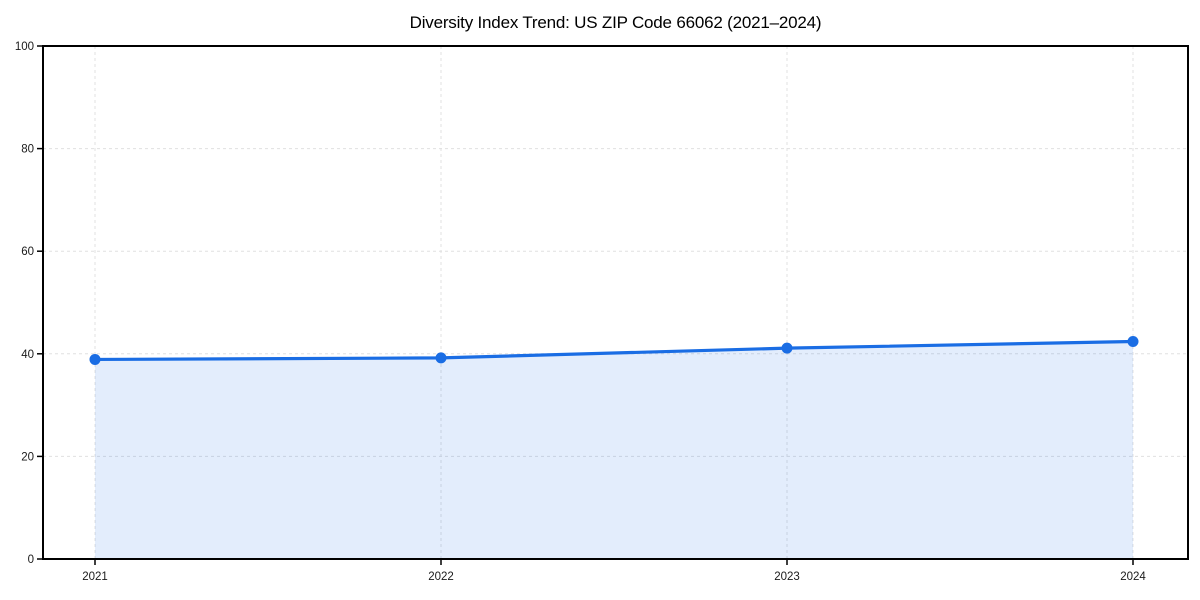 The width and height of the screenshot is (1200, 600). What do you see at coordinates (95, 577) in the screenshot?
I see `x-tick-label: 2021` at bounding box center [95, 577].